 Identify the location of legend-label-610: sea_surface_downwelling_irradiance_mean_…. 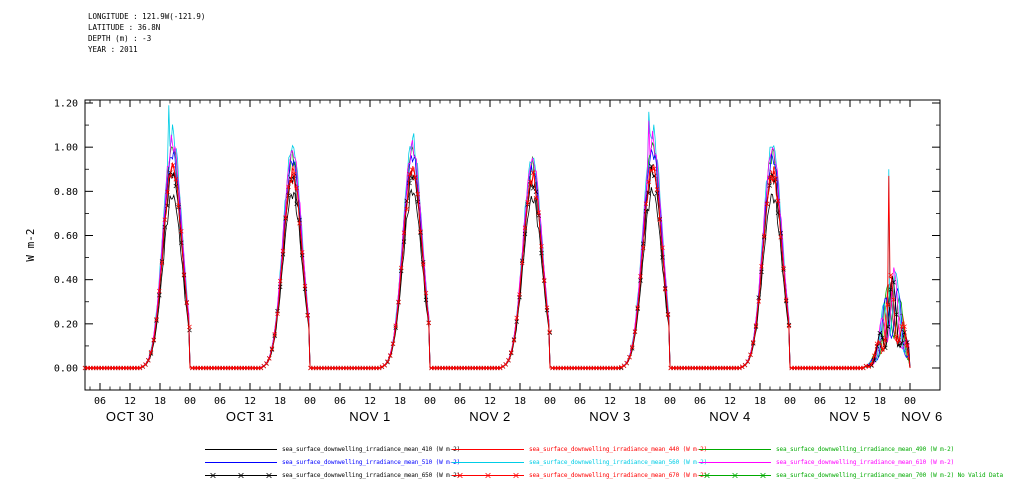
(865, 462).